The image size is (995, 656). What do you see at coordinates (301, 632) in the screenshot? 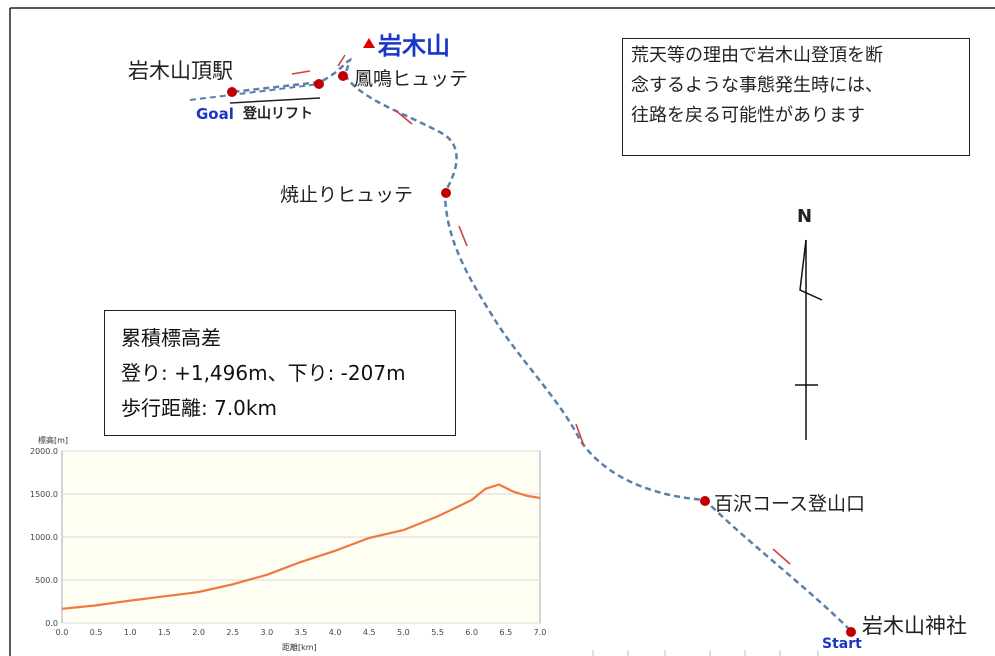
I see `chart-x-tick: 3.5` at bounding box center [301, 632].